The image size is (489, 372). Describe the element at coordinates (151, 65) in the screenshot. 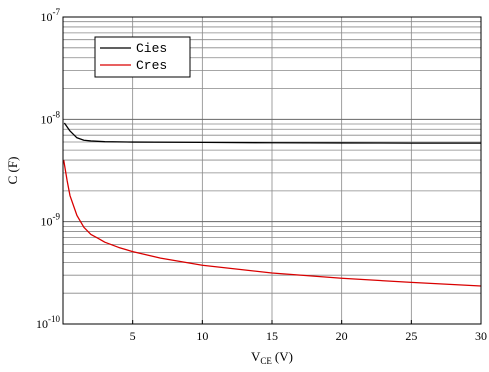

I see `legend-label-cres: Cres` at that location.